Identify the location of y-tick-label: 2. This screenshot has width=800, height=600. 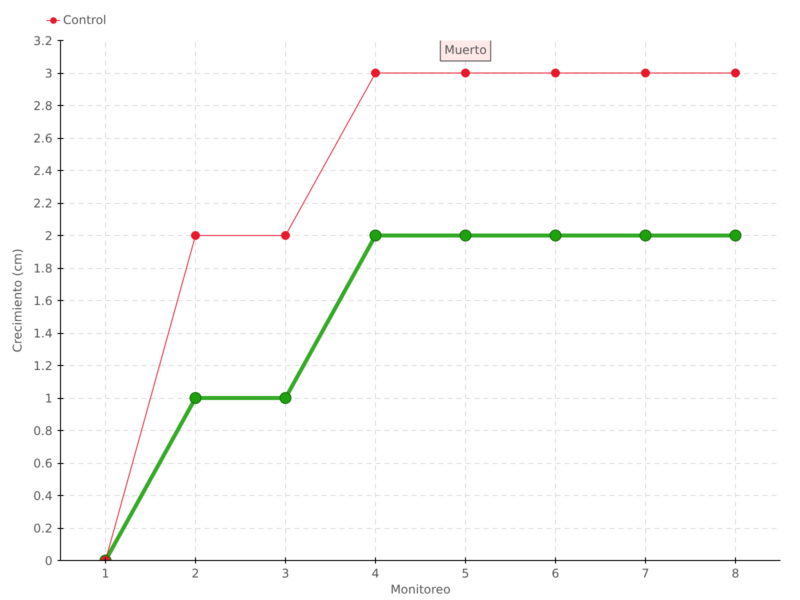
(48, 236).